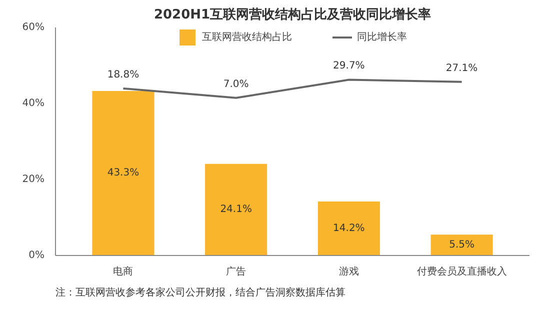 This screenshot has width=549, height=325. What do you see at coordinates (123, 74) in the screenshot?
I see `data-label: 18.8%` at bounding box center [123, 74].